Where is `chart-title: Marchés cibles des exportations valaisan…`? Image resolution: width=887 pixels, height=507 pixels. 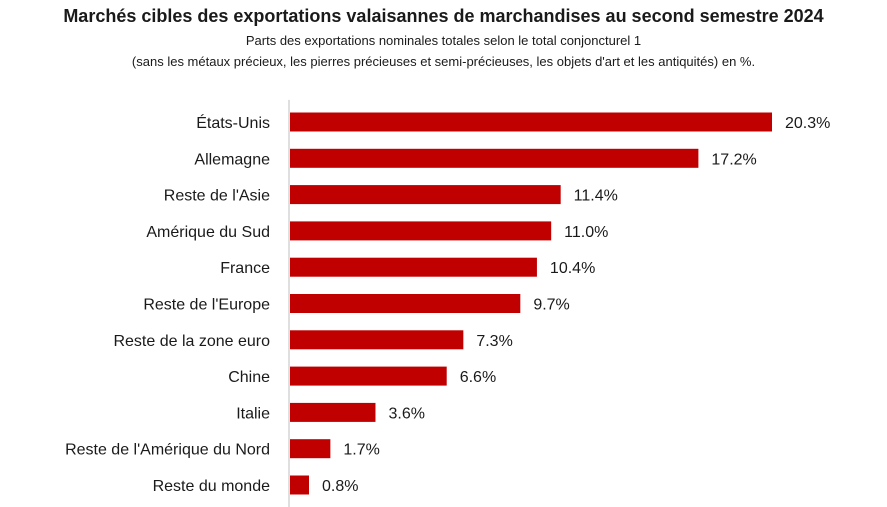
chart-title: Marchés cibles des exportations valaisan… is located at coordinates (443, 16).